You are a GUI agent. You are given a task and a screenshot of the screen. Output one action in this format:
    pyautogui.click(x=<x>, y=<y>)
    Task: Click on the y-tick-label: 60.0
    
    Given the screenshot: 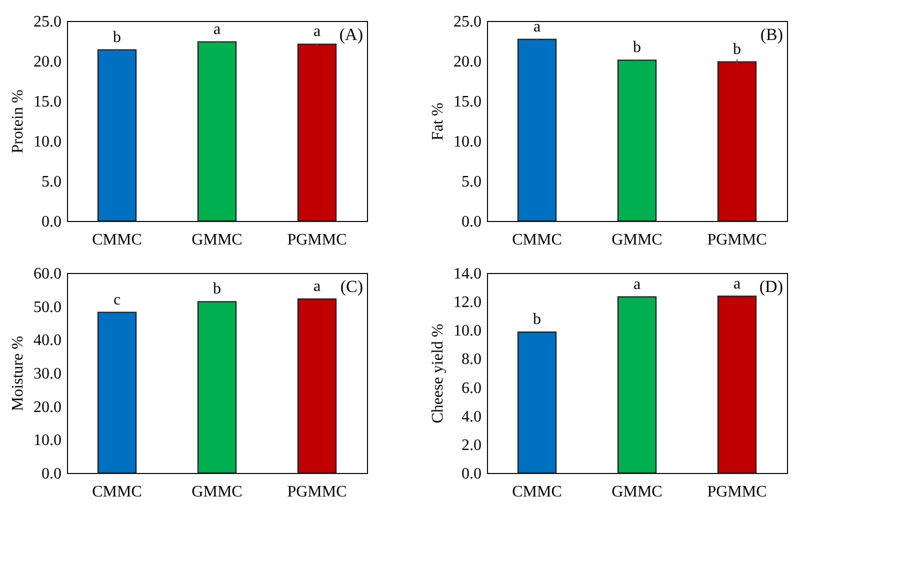 What is the action you would take?
    pyautogui.click(x=48, y=274)
    